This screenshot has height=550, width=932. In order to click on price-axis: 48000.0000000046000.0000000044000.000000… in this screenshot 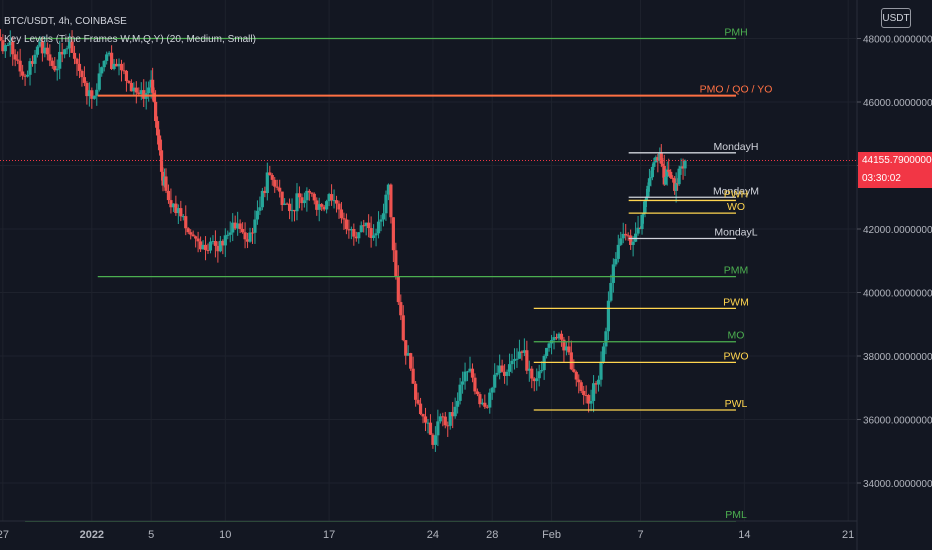, I will do `click(894, 263)`.